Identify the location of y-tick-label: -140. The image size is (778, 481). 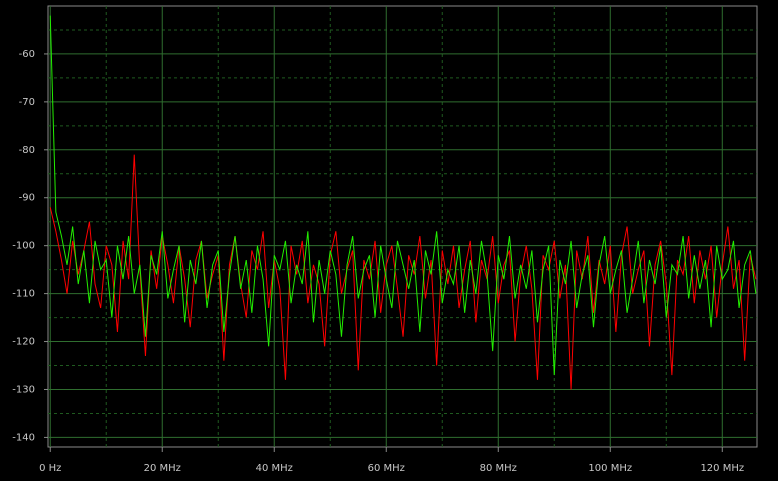
(23, 437).